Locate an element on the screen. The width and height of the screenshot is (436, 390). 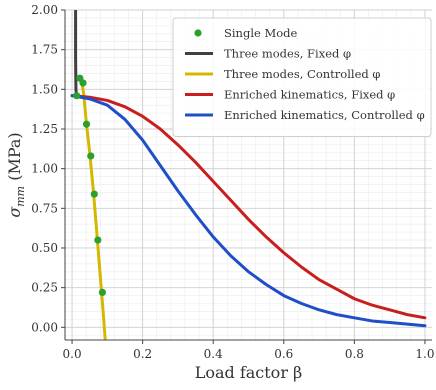
x-tick-label: 1.0 is located at coordinates (424, 354).